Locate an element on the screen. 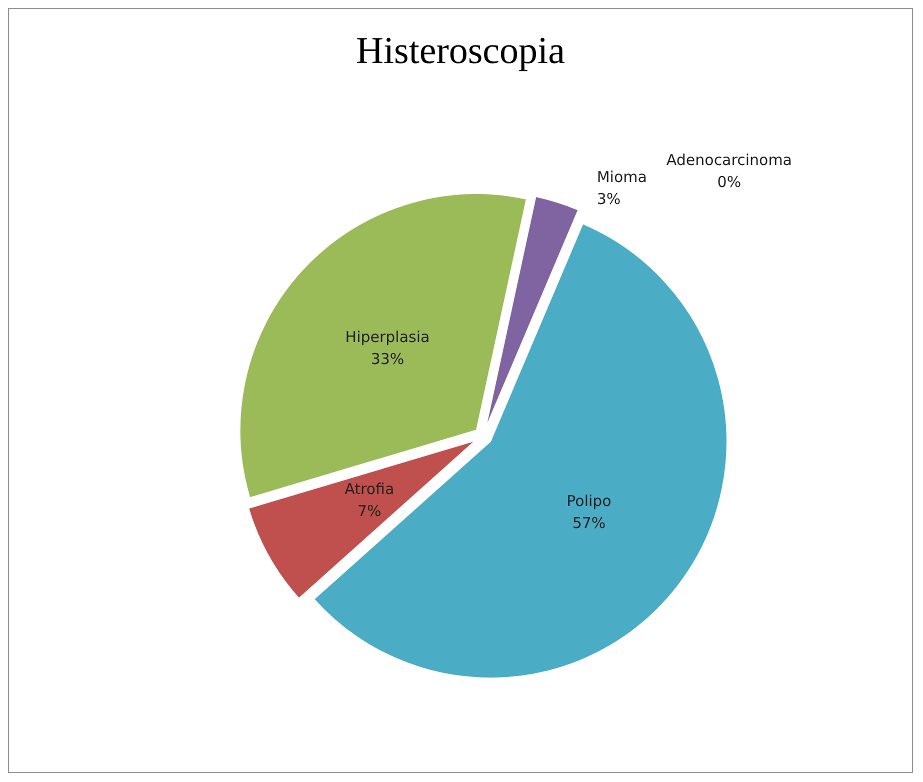  chart-title: Histeroscopia is located at coordinates (461, 51).